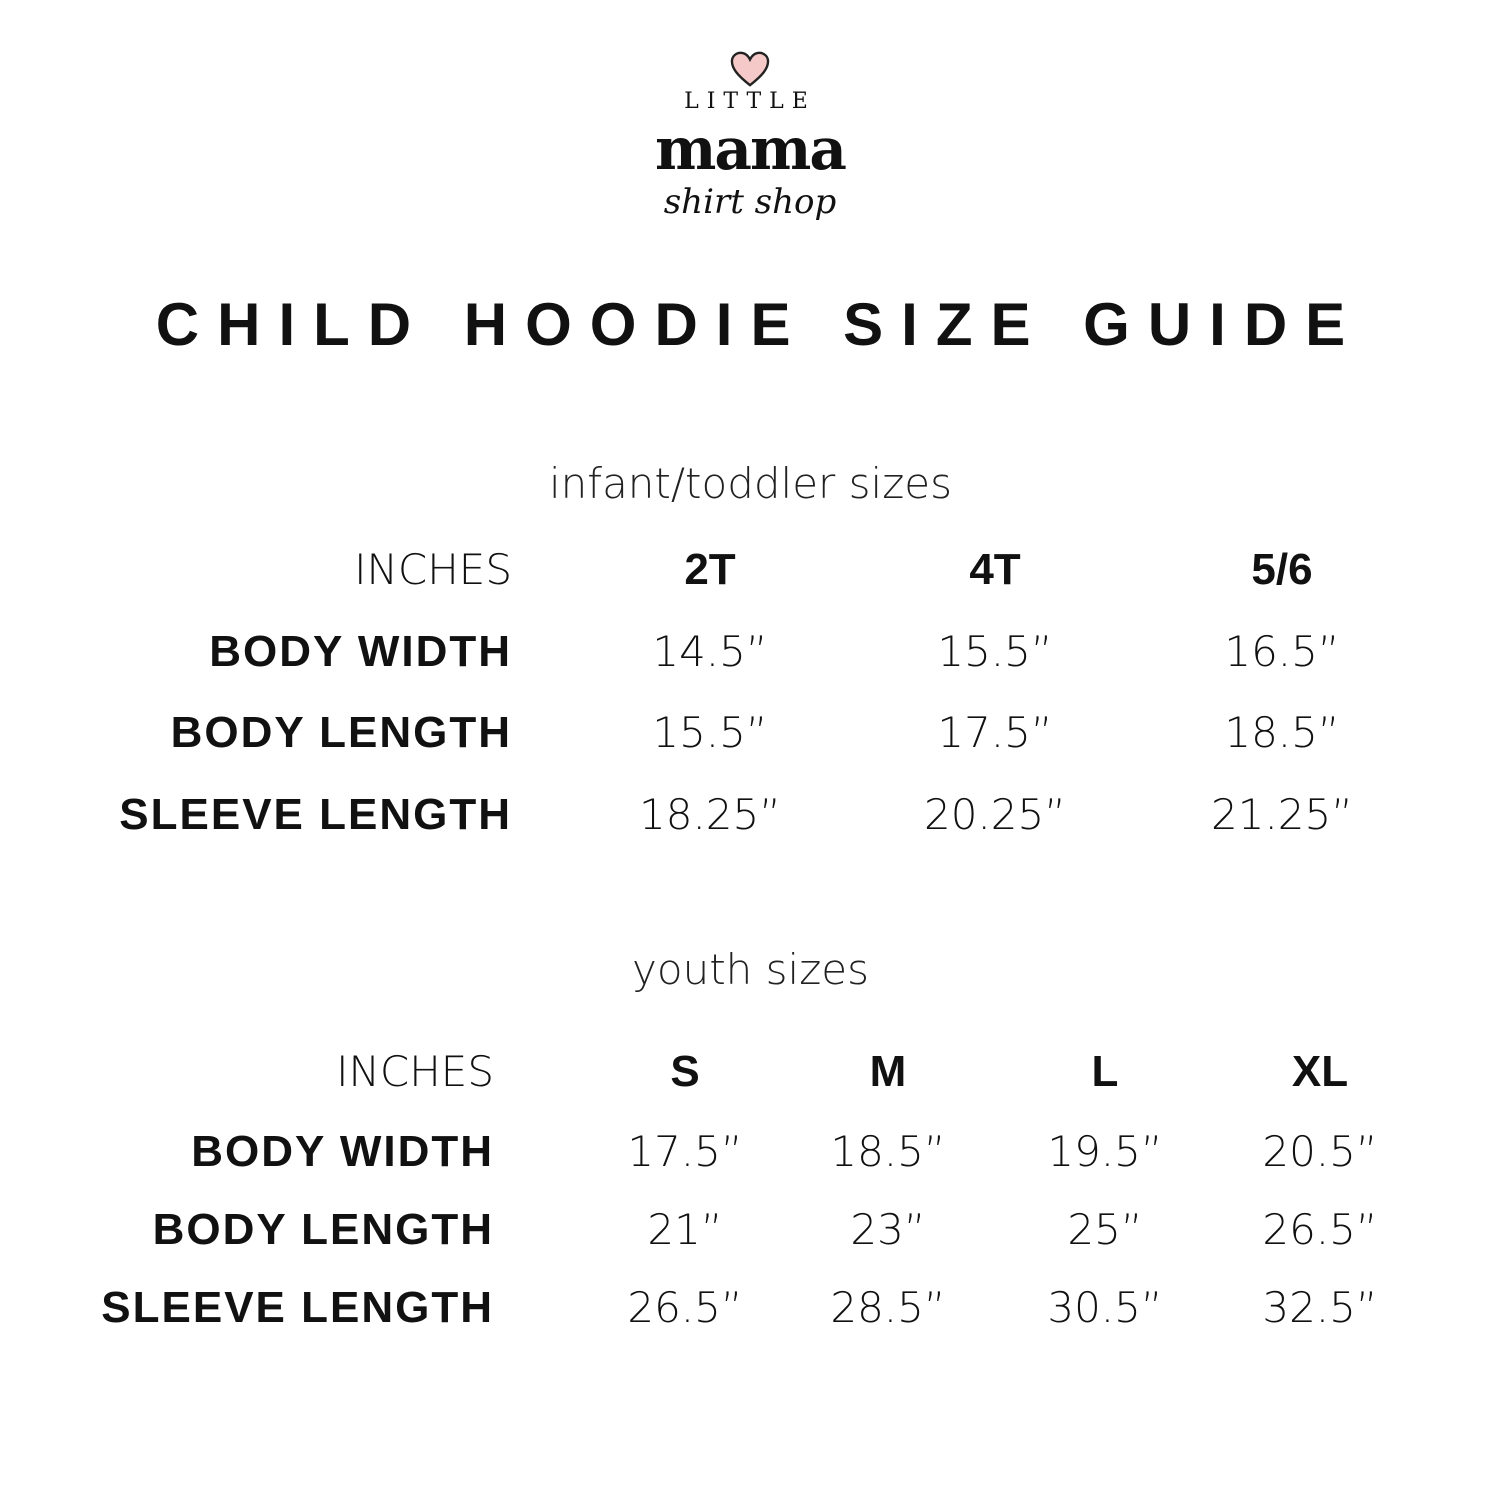 This screenshot has width=1501, height=1501. What do you see at coordinates (995, 814) in the screenshot?
I see `measurement-cell: 20.25”` at bounding box center [995, 814].